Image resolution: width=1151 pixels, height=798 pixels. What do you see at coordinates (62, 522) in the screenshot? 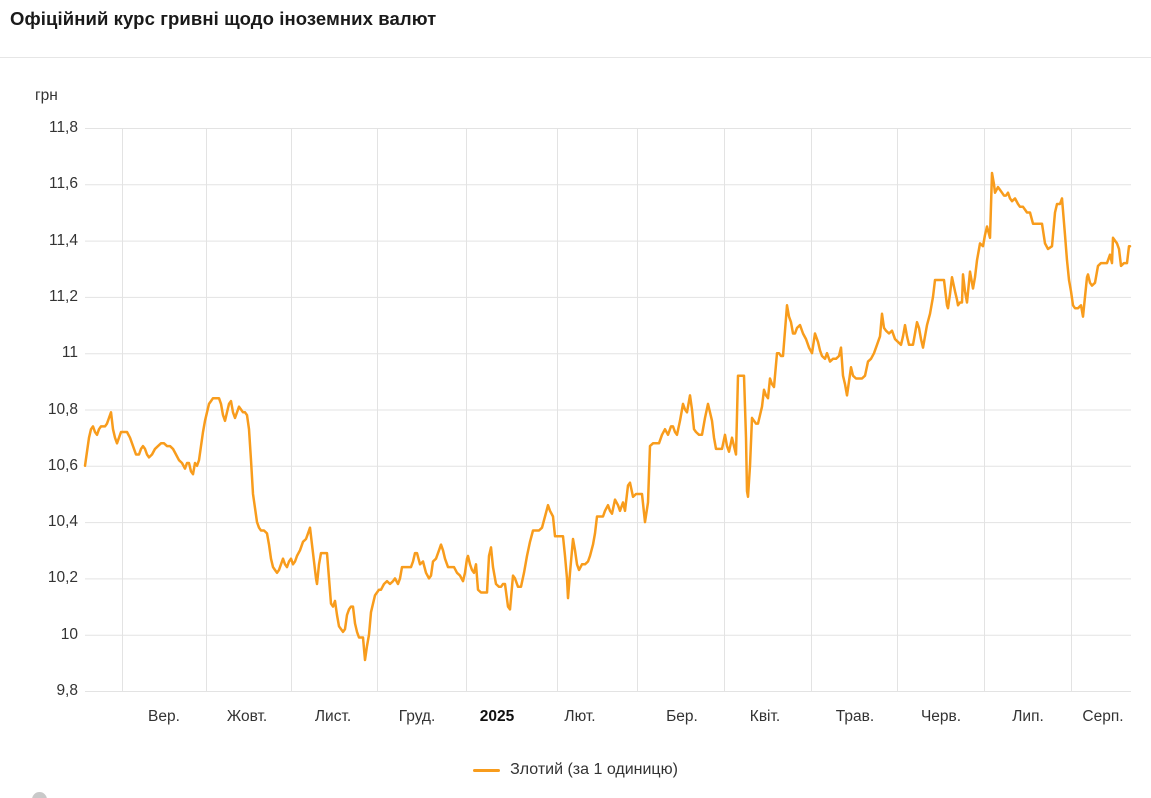
I see `y-tick-label: 10,4` at bounding box center [62, 522].